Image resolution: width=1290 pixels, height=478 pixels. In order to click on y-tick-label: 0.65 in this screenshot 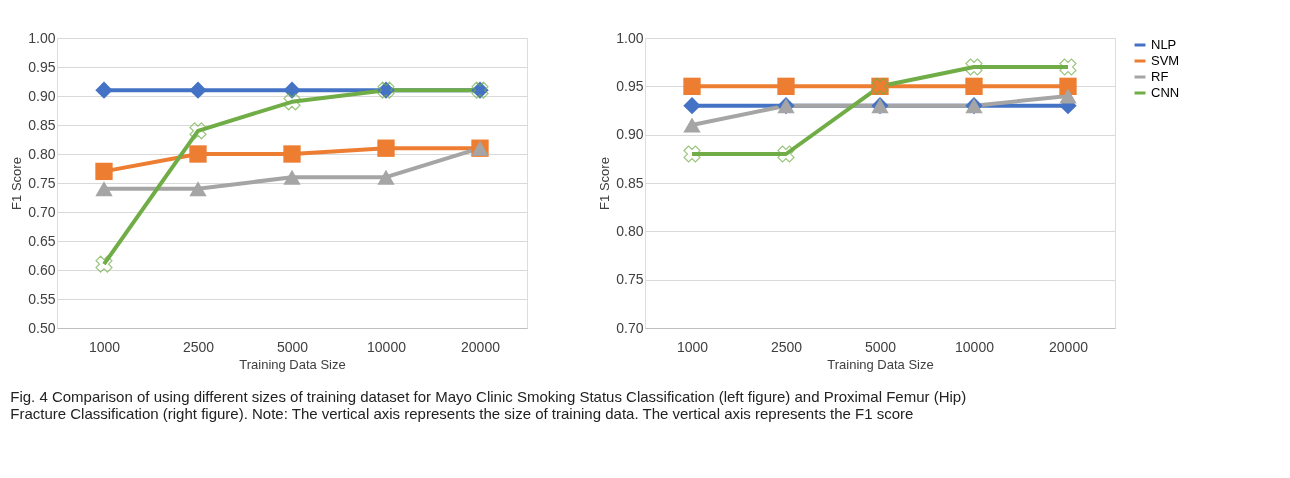, I will do `click(42, 240)`.